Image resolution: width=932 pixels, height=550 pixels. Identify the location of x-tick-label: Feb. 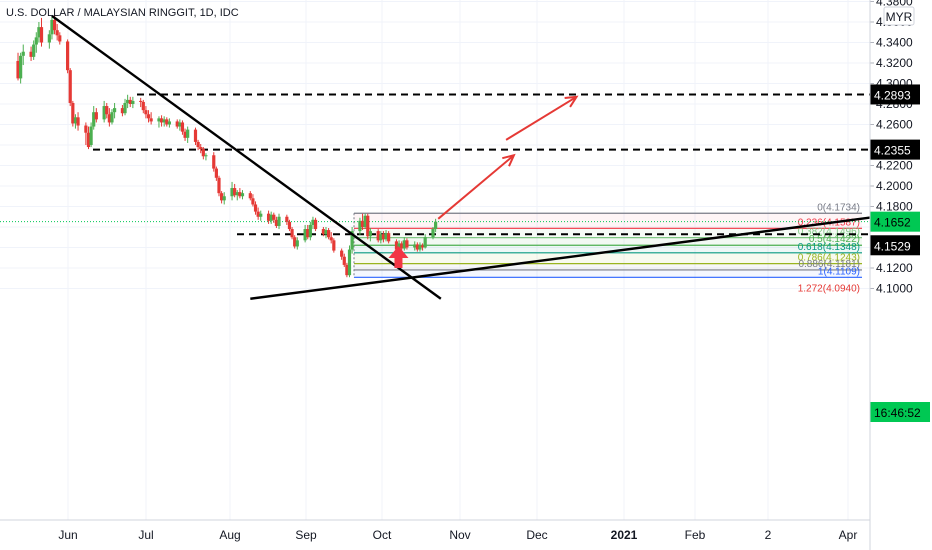
(695, 535).